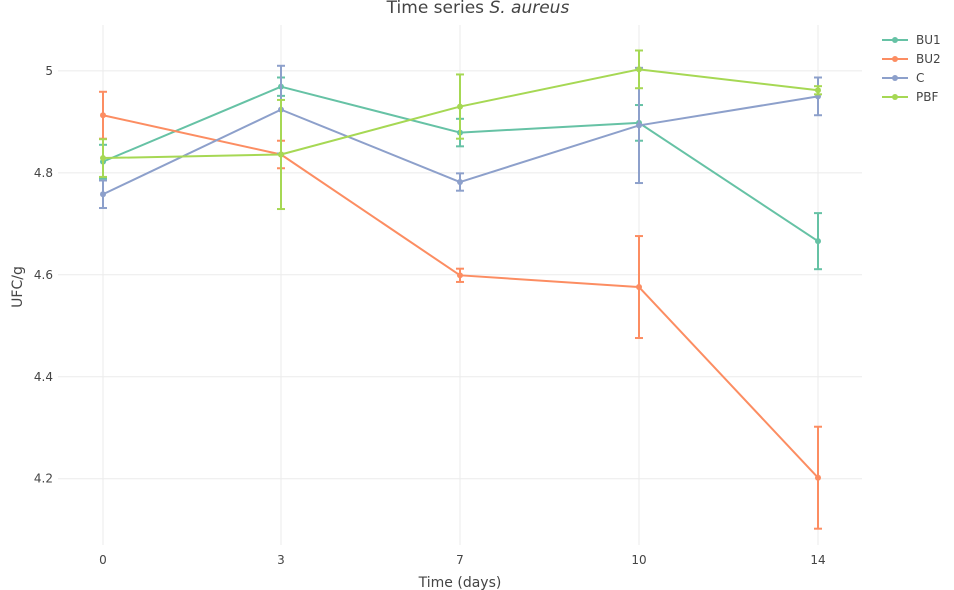  I want to click on x-tick-label: 3, so click(281, 560).